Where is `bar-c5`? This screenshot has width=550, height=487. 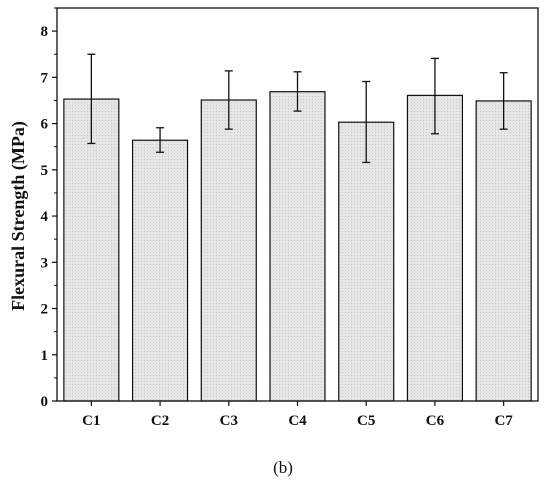
bar-c5 is located at coordinates (366, 261).